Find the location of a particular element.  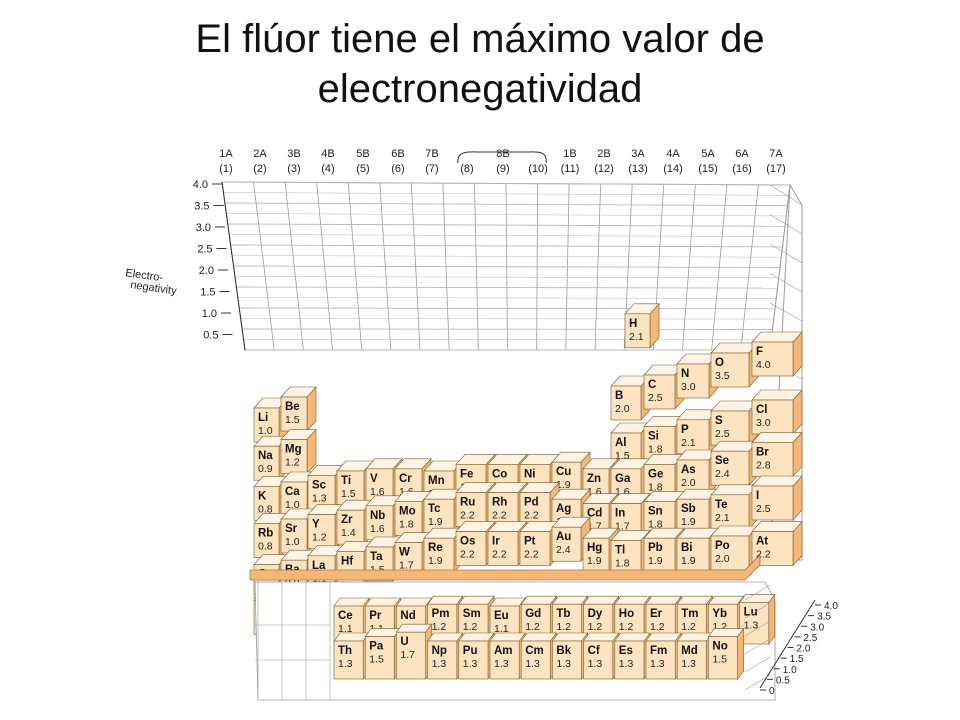

element-symbol: Es is located at coordinates (626, 651).